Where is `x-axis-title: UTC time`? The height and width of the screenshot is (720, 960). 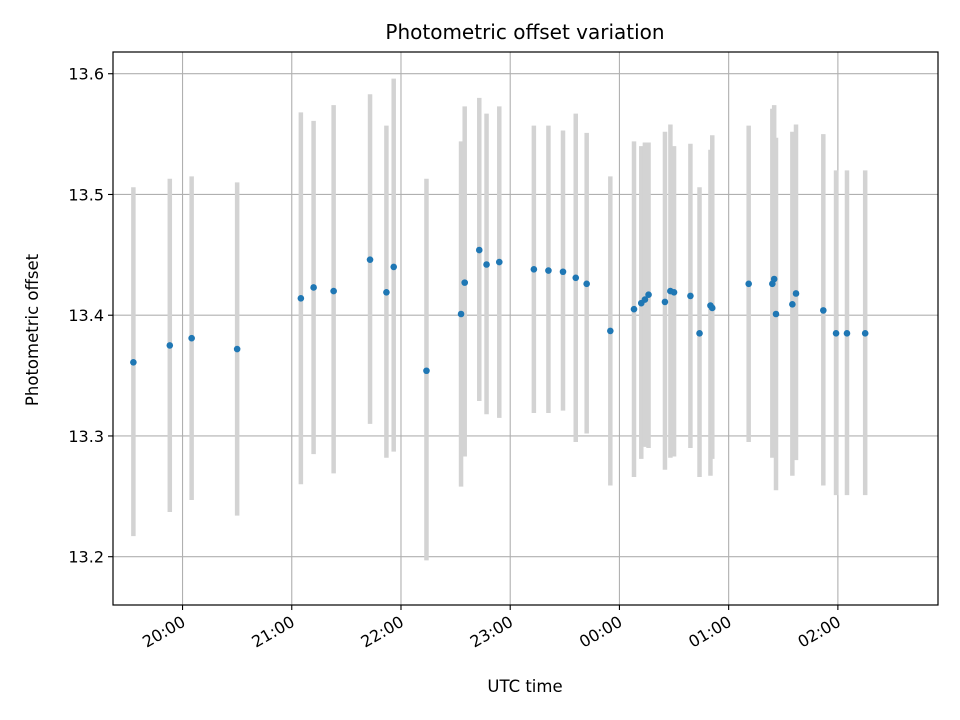 x-axis-title: UTC time is located at coordinates (524, 686).